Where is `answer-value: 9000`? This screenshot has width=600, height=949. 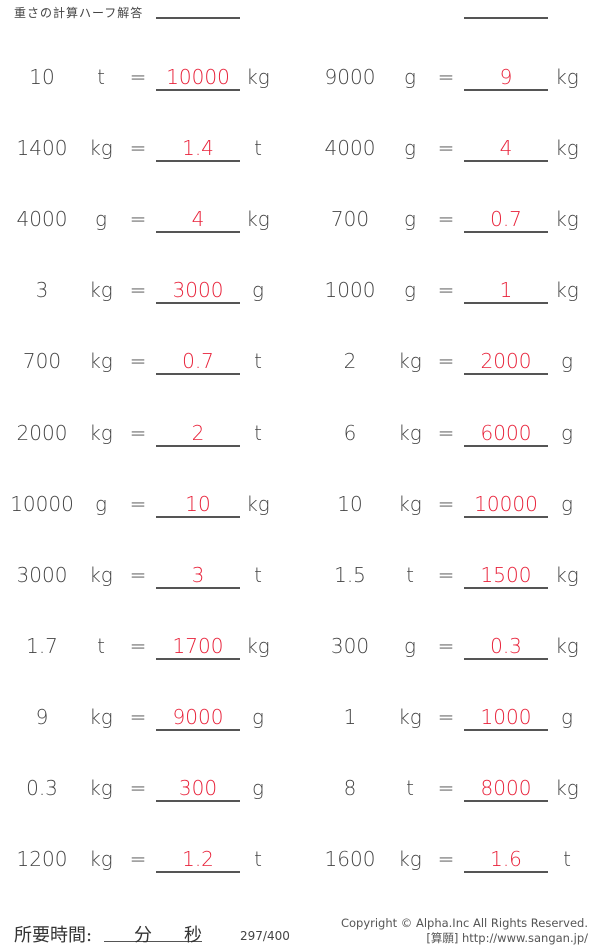 answer-value: 9000 is located at coordinates (198, 716).